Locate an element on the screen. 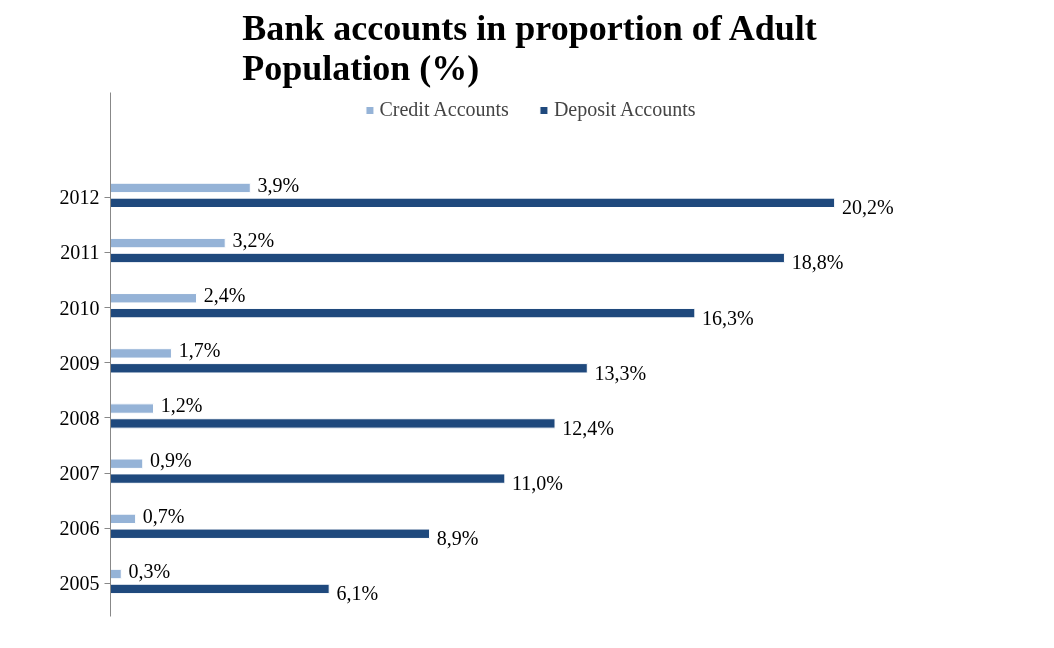 The height and width of the screenshot is (648, 1054). y-tick-label: 2005 is located at coordinates (79, 583).